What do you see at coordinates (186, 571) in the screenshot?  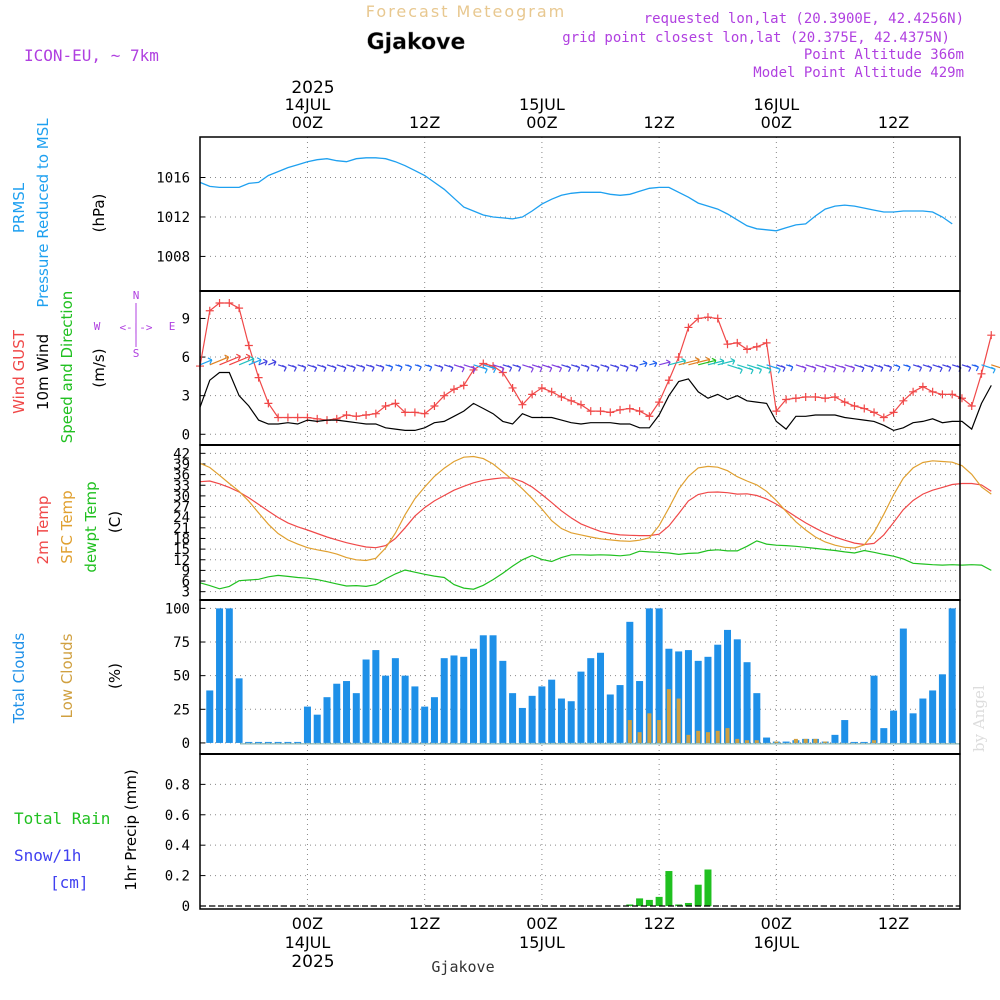 I see `temperature-ytick-label: 9` at bounding box center [186, 571].